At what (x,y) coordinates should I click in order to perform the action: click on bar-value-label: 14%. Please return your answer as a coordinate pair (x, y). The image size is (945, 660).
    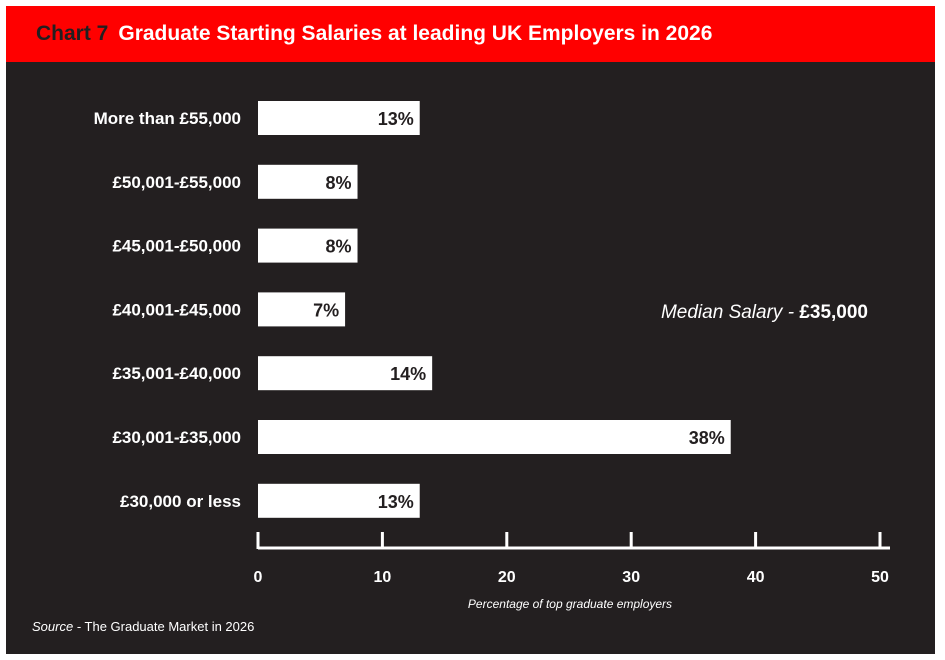
    Looking at the image, I should click on (408, 374).